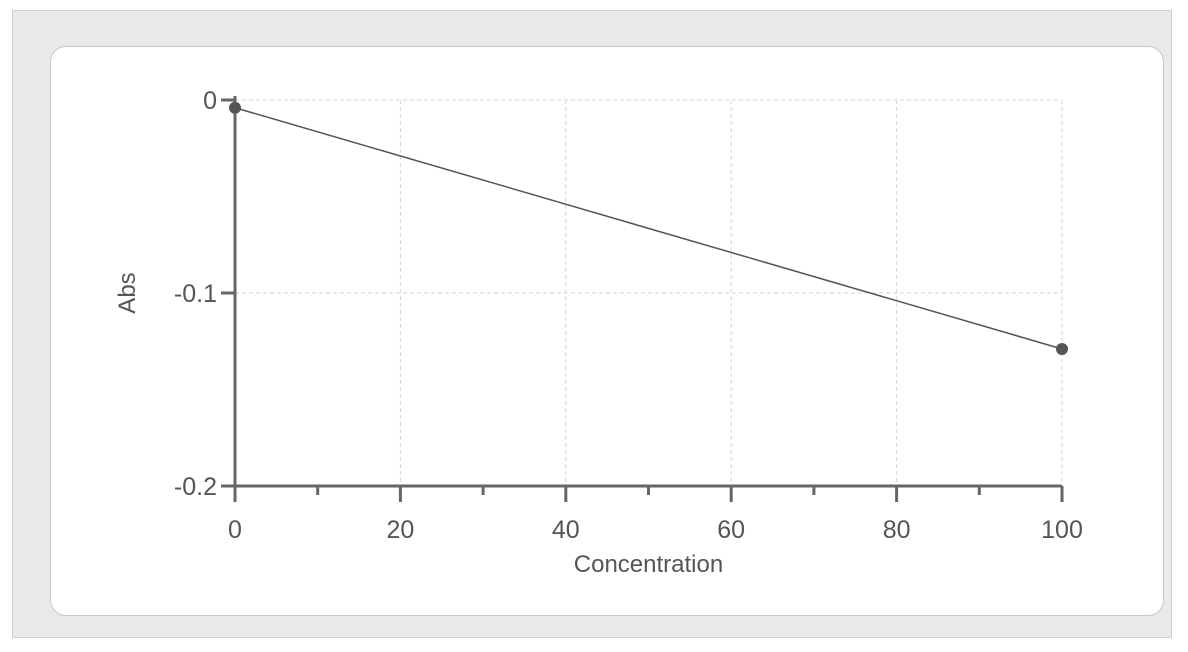 The image size is (1188, 652). I want to click on x-tick-label: 0, so click(235, 530).